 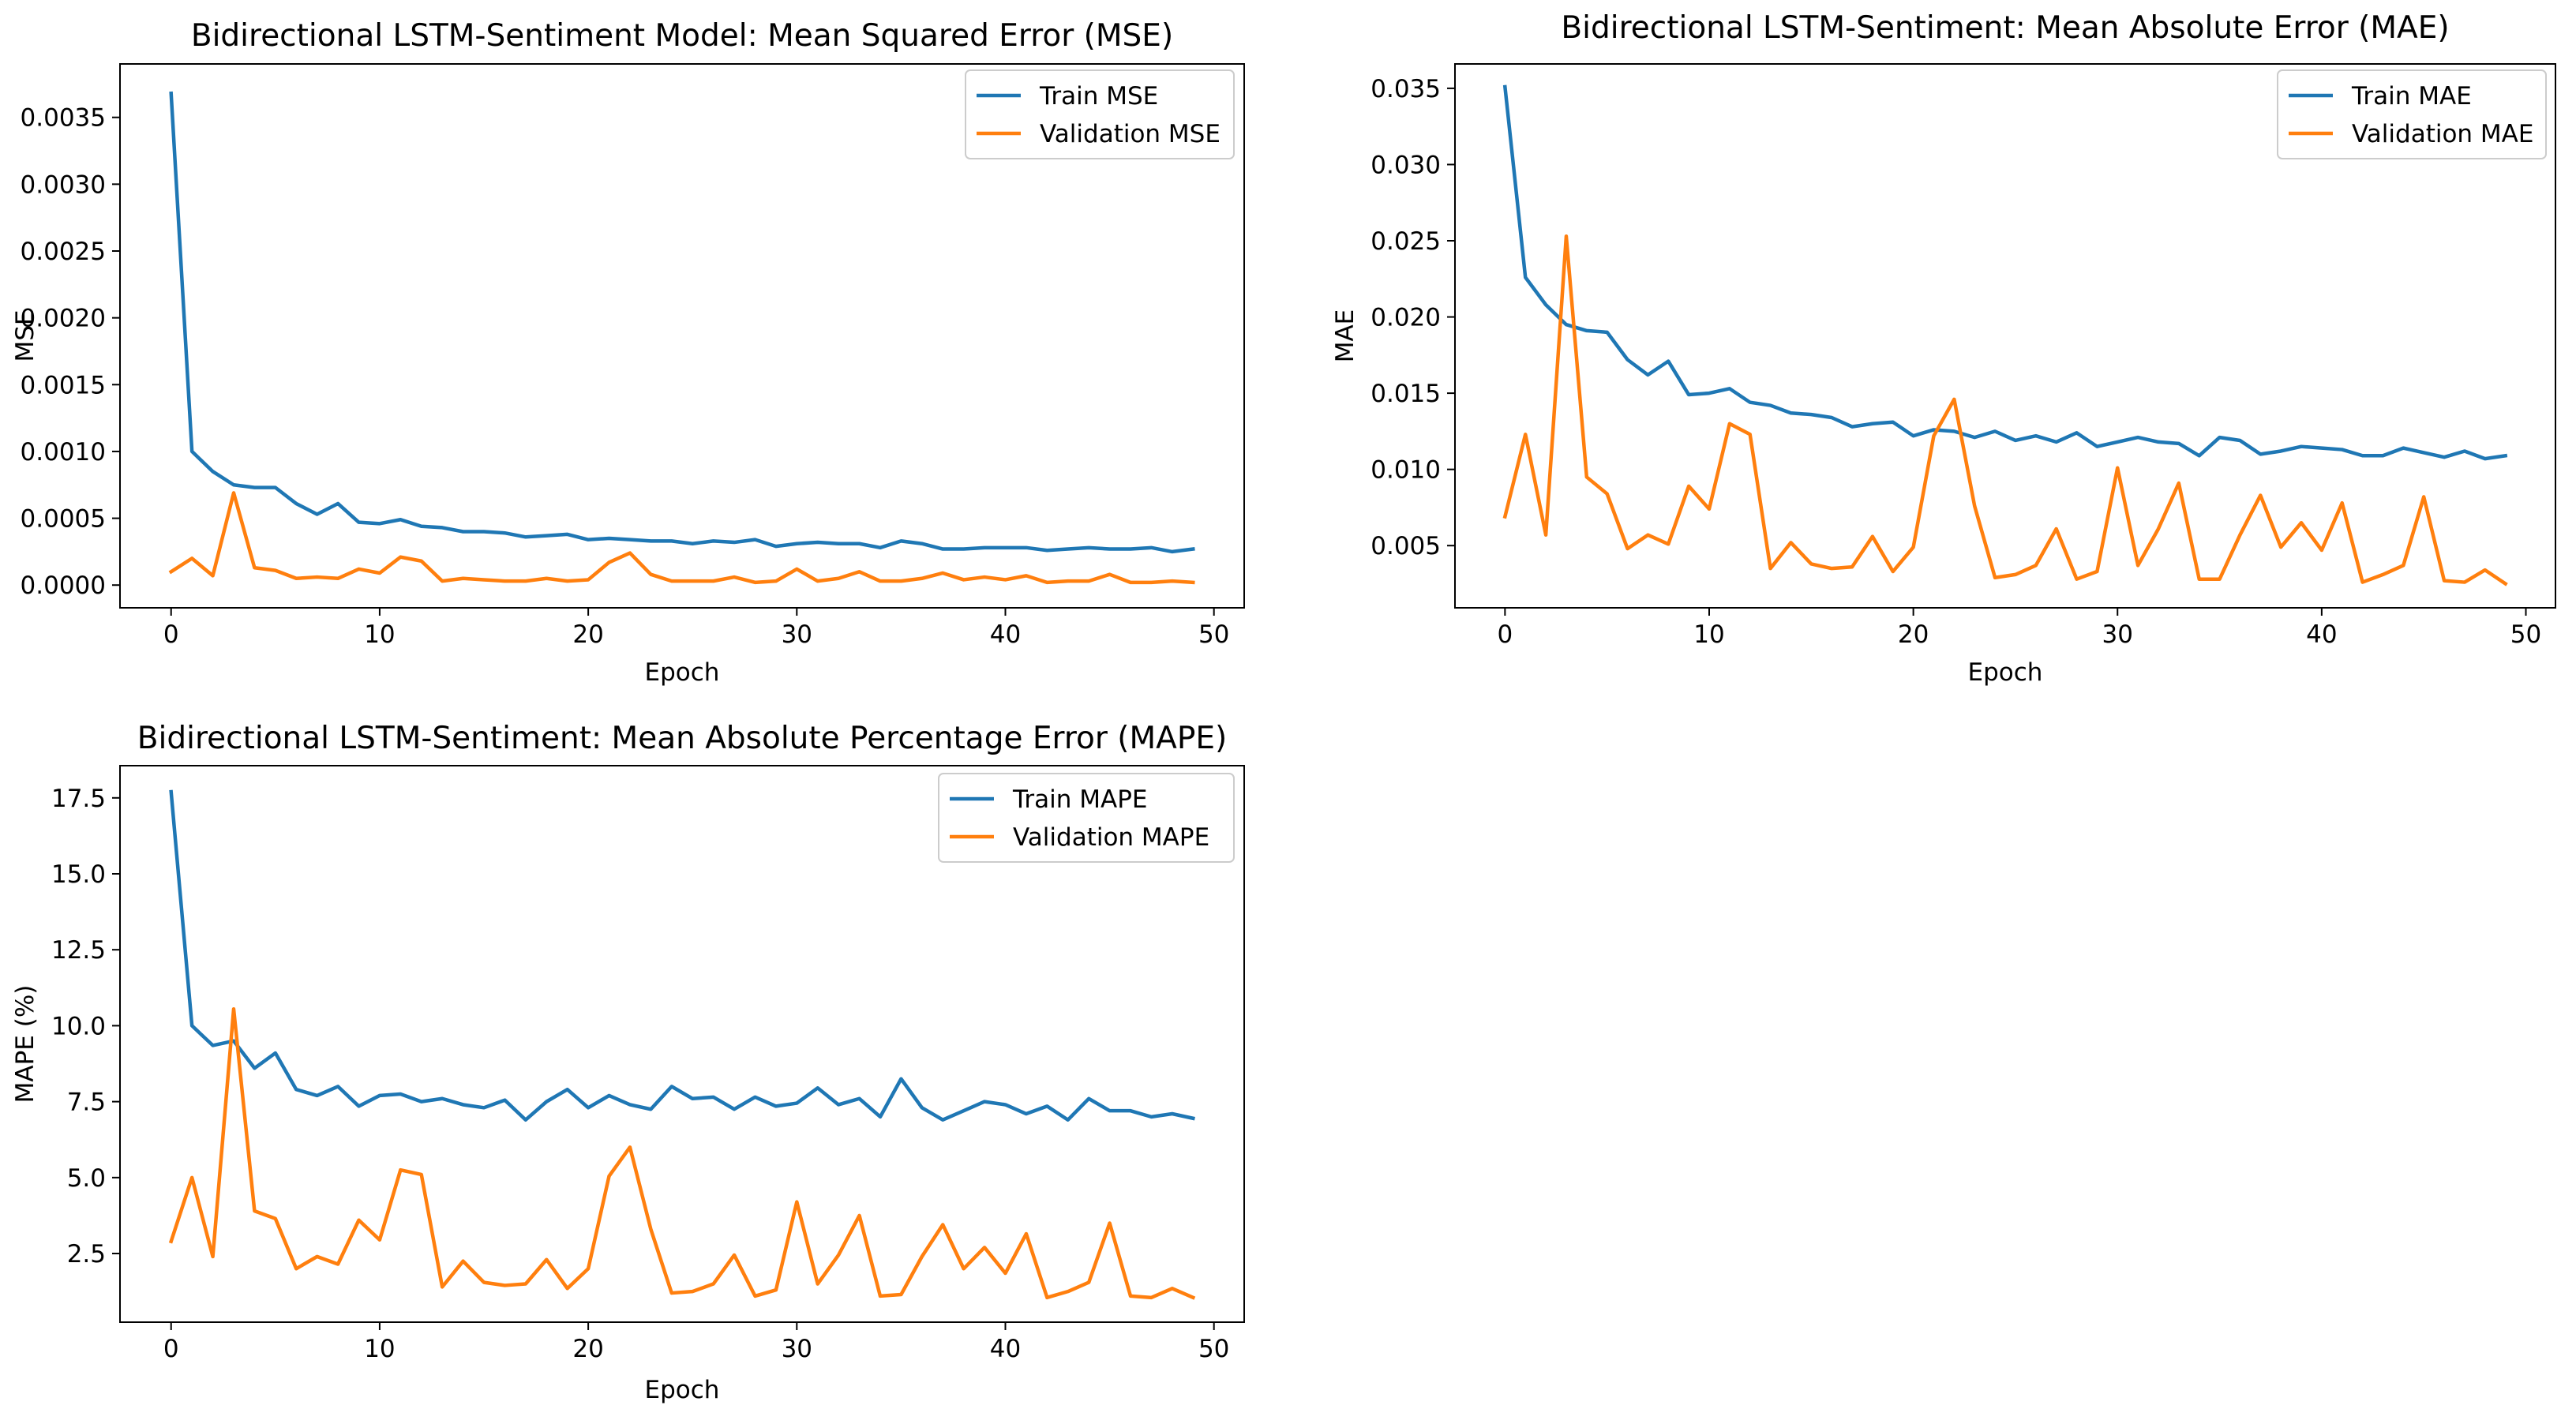 What do you see at coordinates (78, 950) in the screenshot?
I see `y-tick-label: 12.5` at bounding box center [78, 950].